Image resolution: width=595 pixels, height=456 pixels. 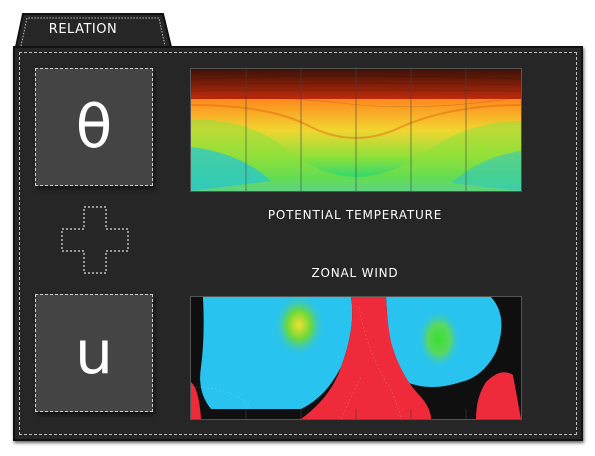 I want to click on pt-green-lobe, so click(x=356, y=155).